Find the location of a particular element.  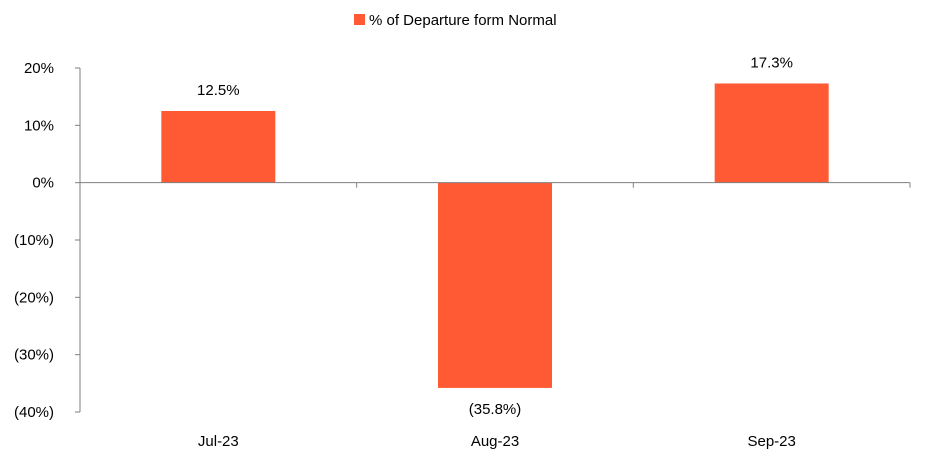

x-tick-label: Jul-23 is located at coordinates (218, 441).